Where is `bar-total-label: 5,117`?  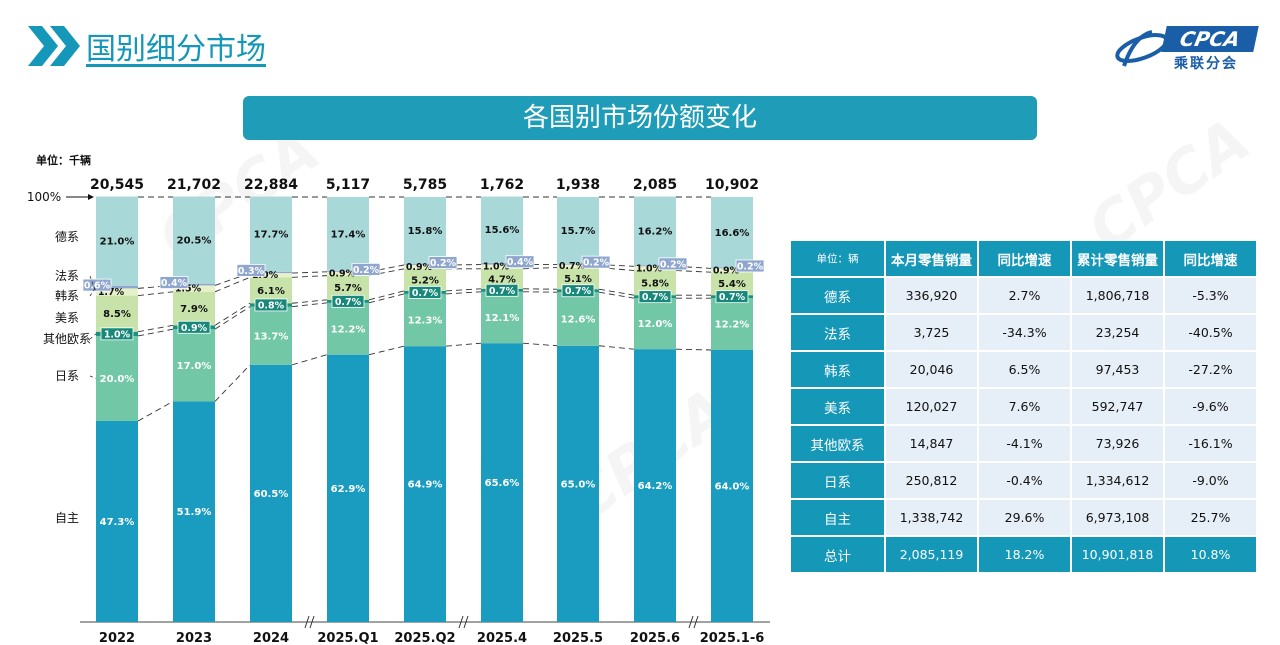
bar-total-label: 5,117 is located at coordinates (348, 185).